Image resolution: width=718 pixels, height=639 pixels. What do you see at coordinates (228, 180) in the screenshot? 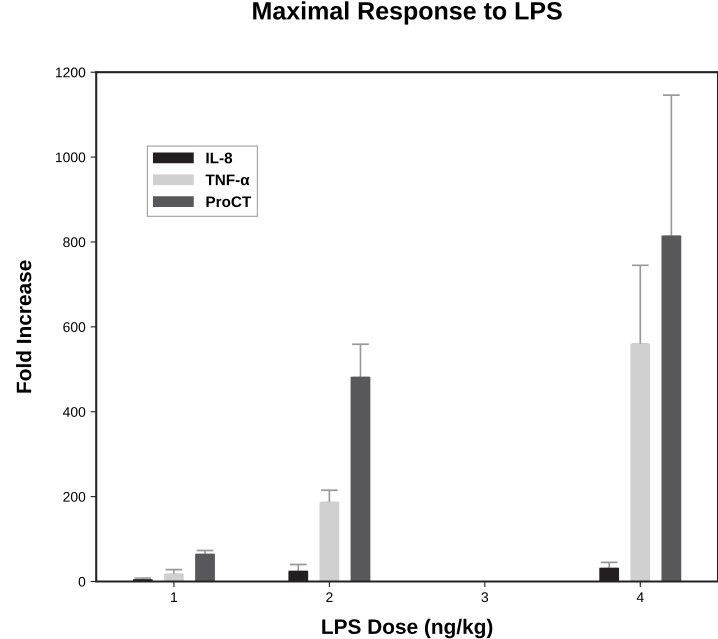
I see `legend-label: TNF-α` at bounding box center [228, 180].